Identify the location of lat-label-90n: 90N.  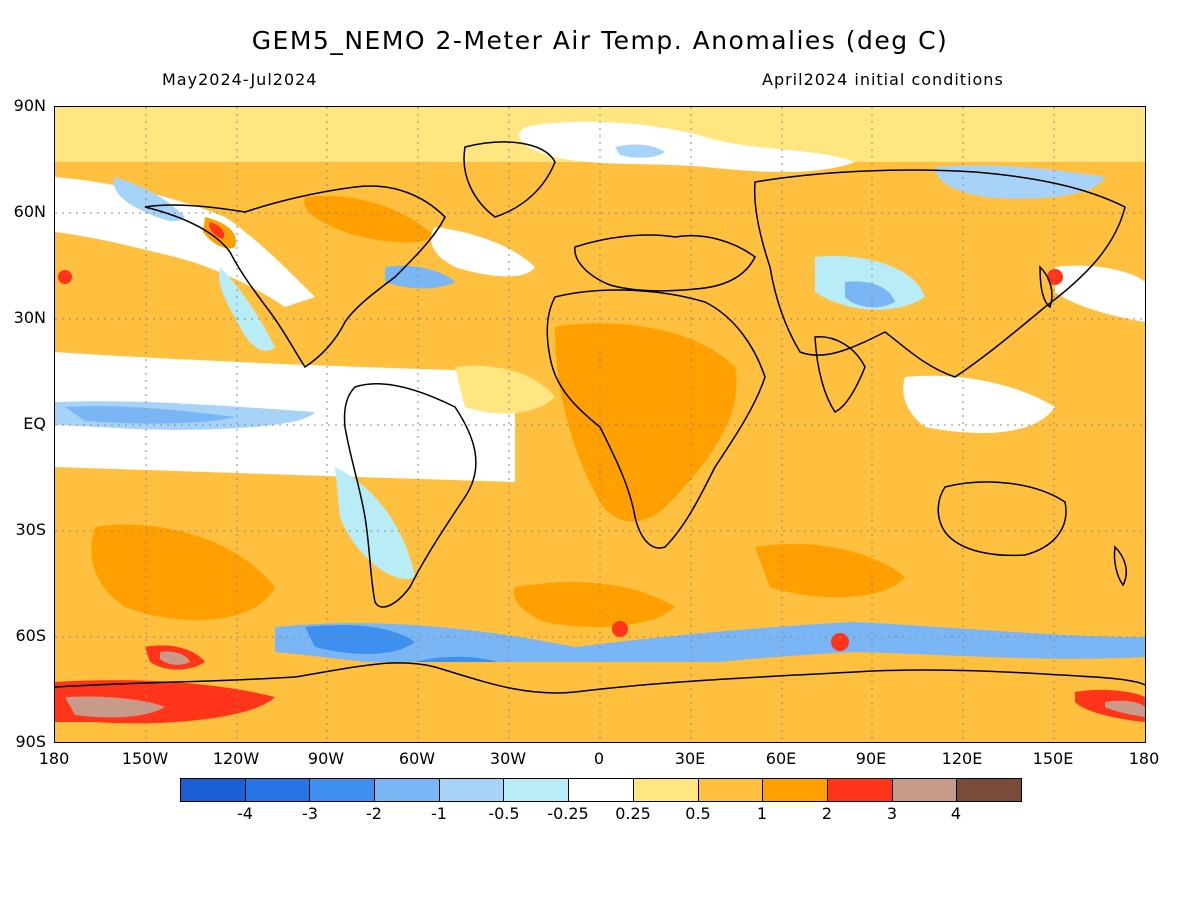
(29, 105).